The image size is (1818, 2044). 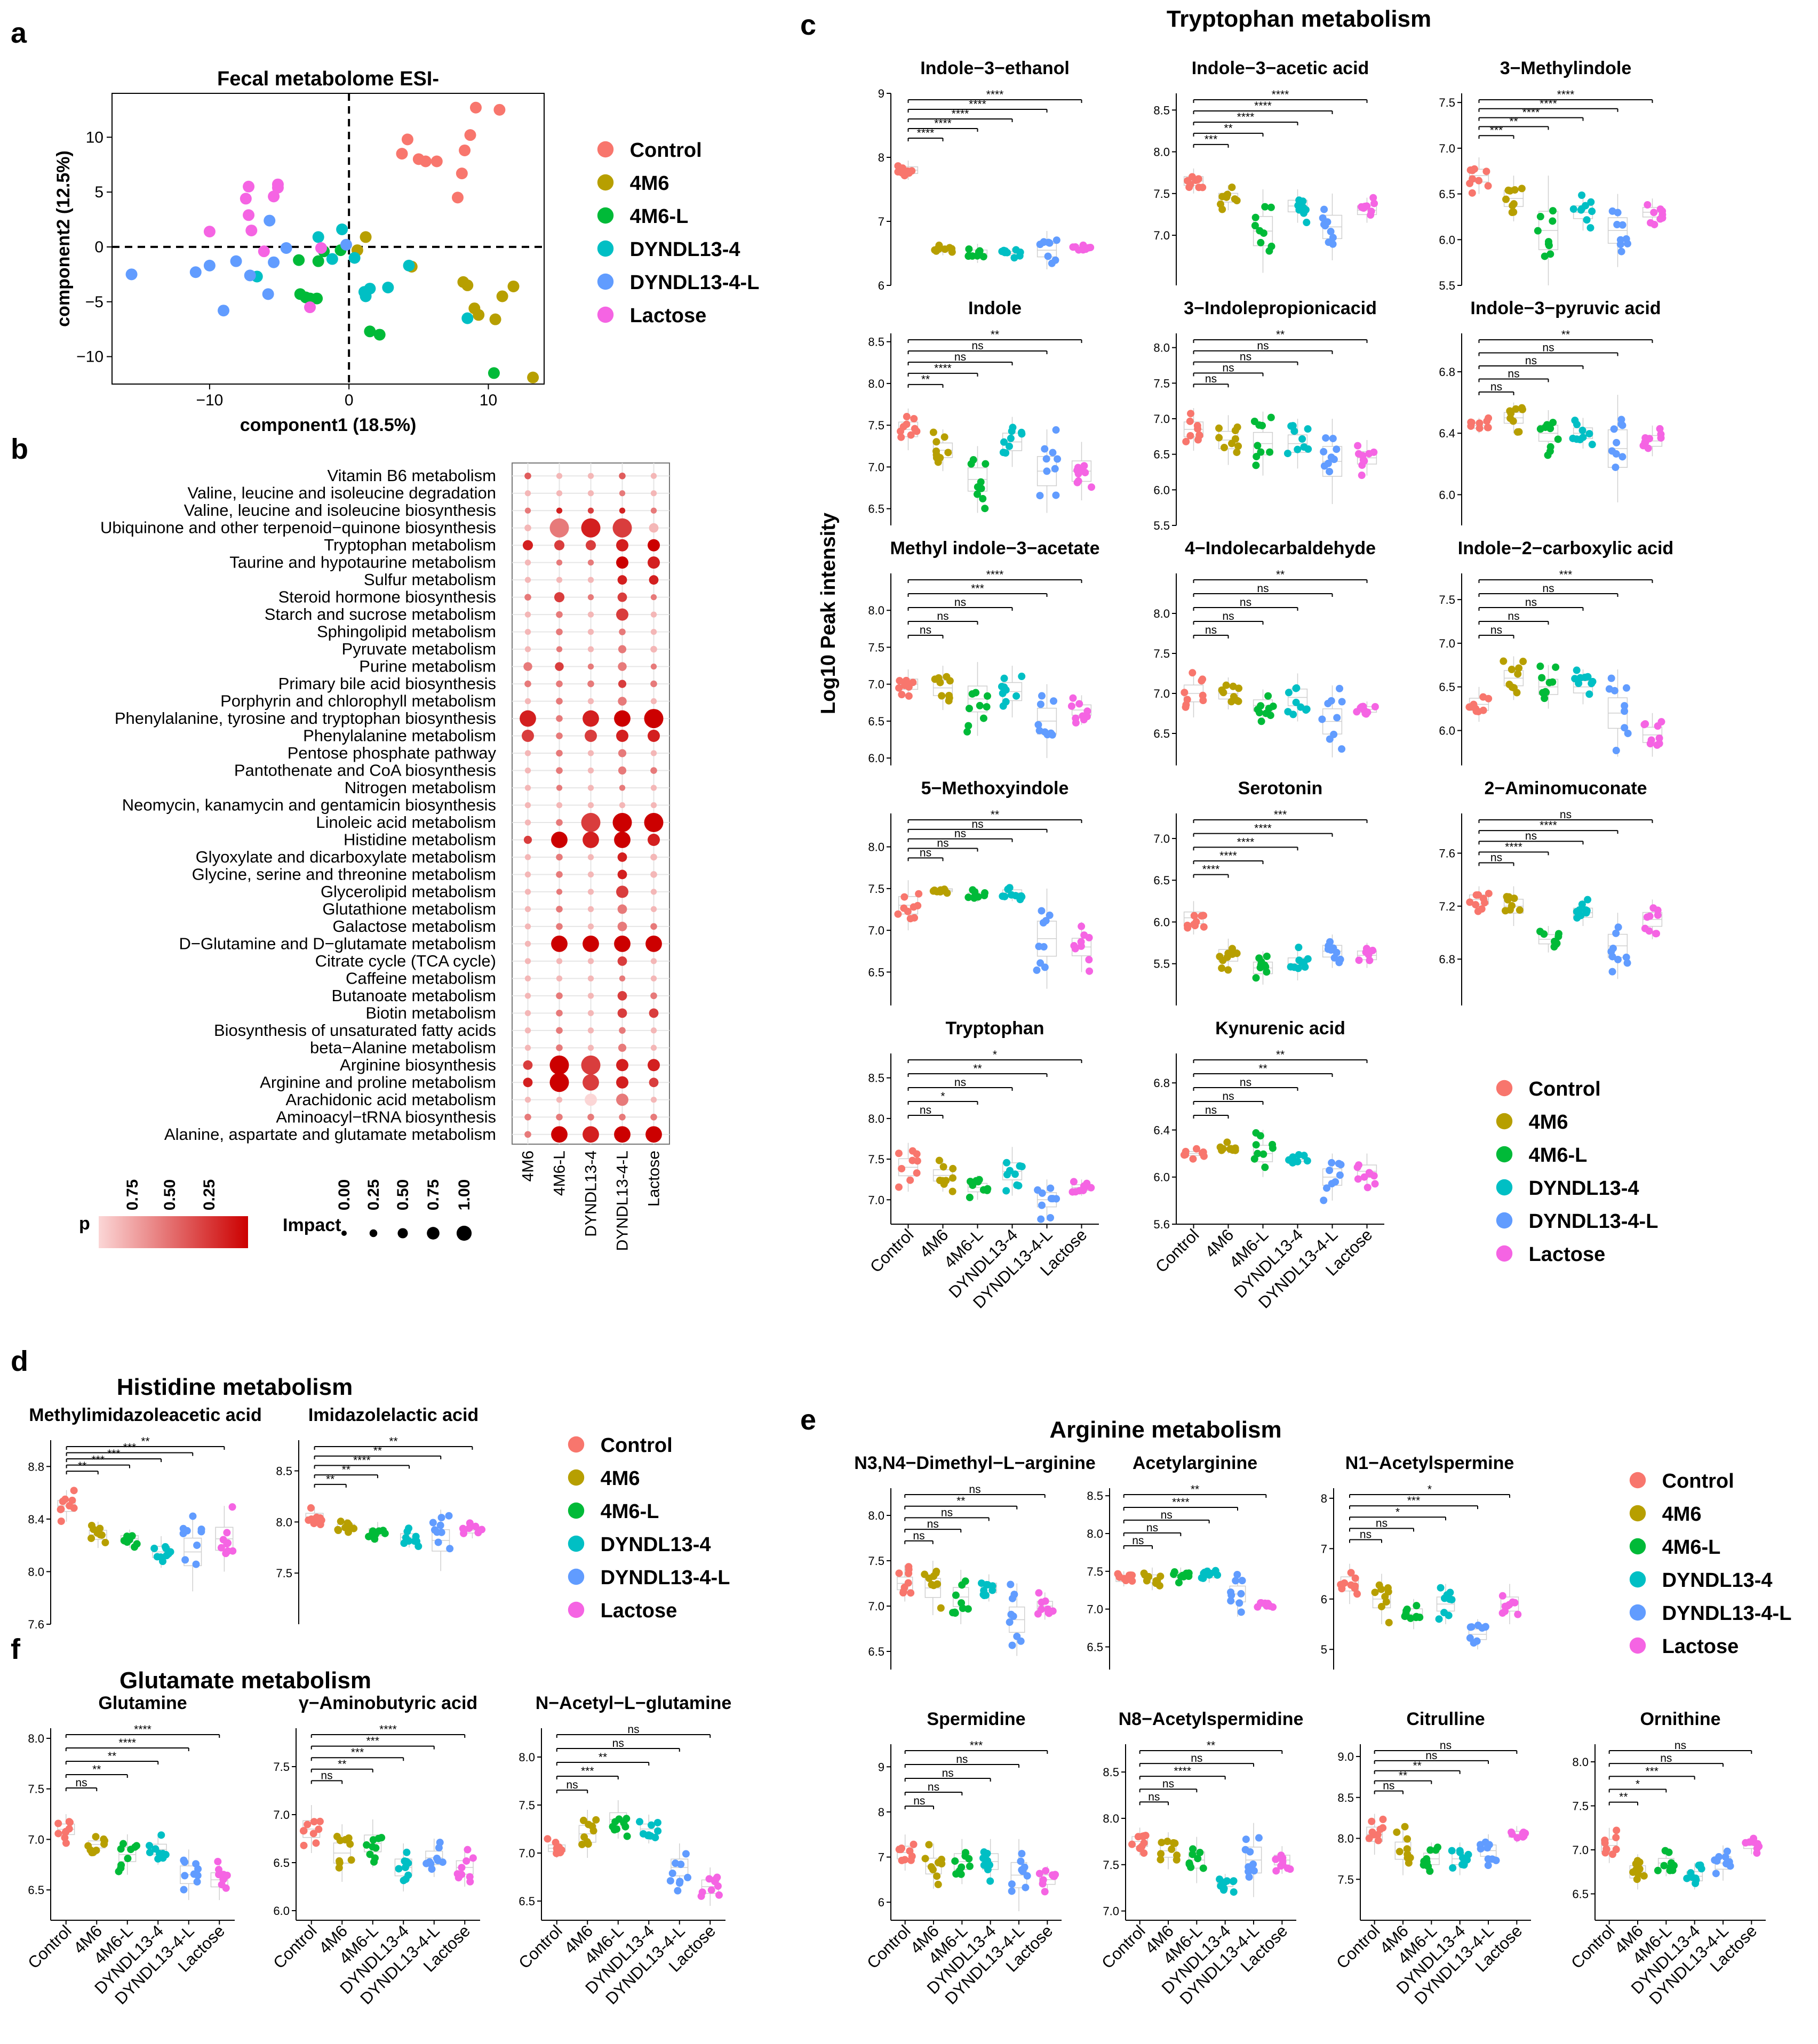 What do you see at coordinates (370, 331) in the screenshot?
I see `pca-point-4M6-L` at bounding box center [370, 331].